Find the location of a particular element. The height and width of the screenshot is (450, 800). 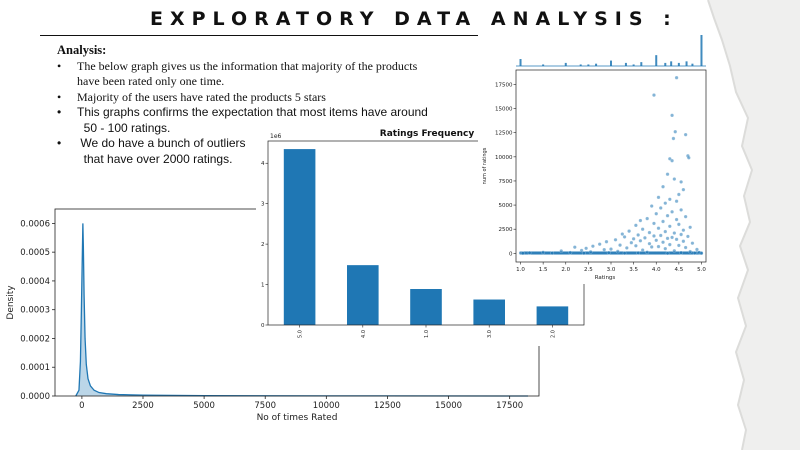

ratings-scatter-x-tick-label: 3.5 is located at coordinates (633, 270).